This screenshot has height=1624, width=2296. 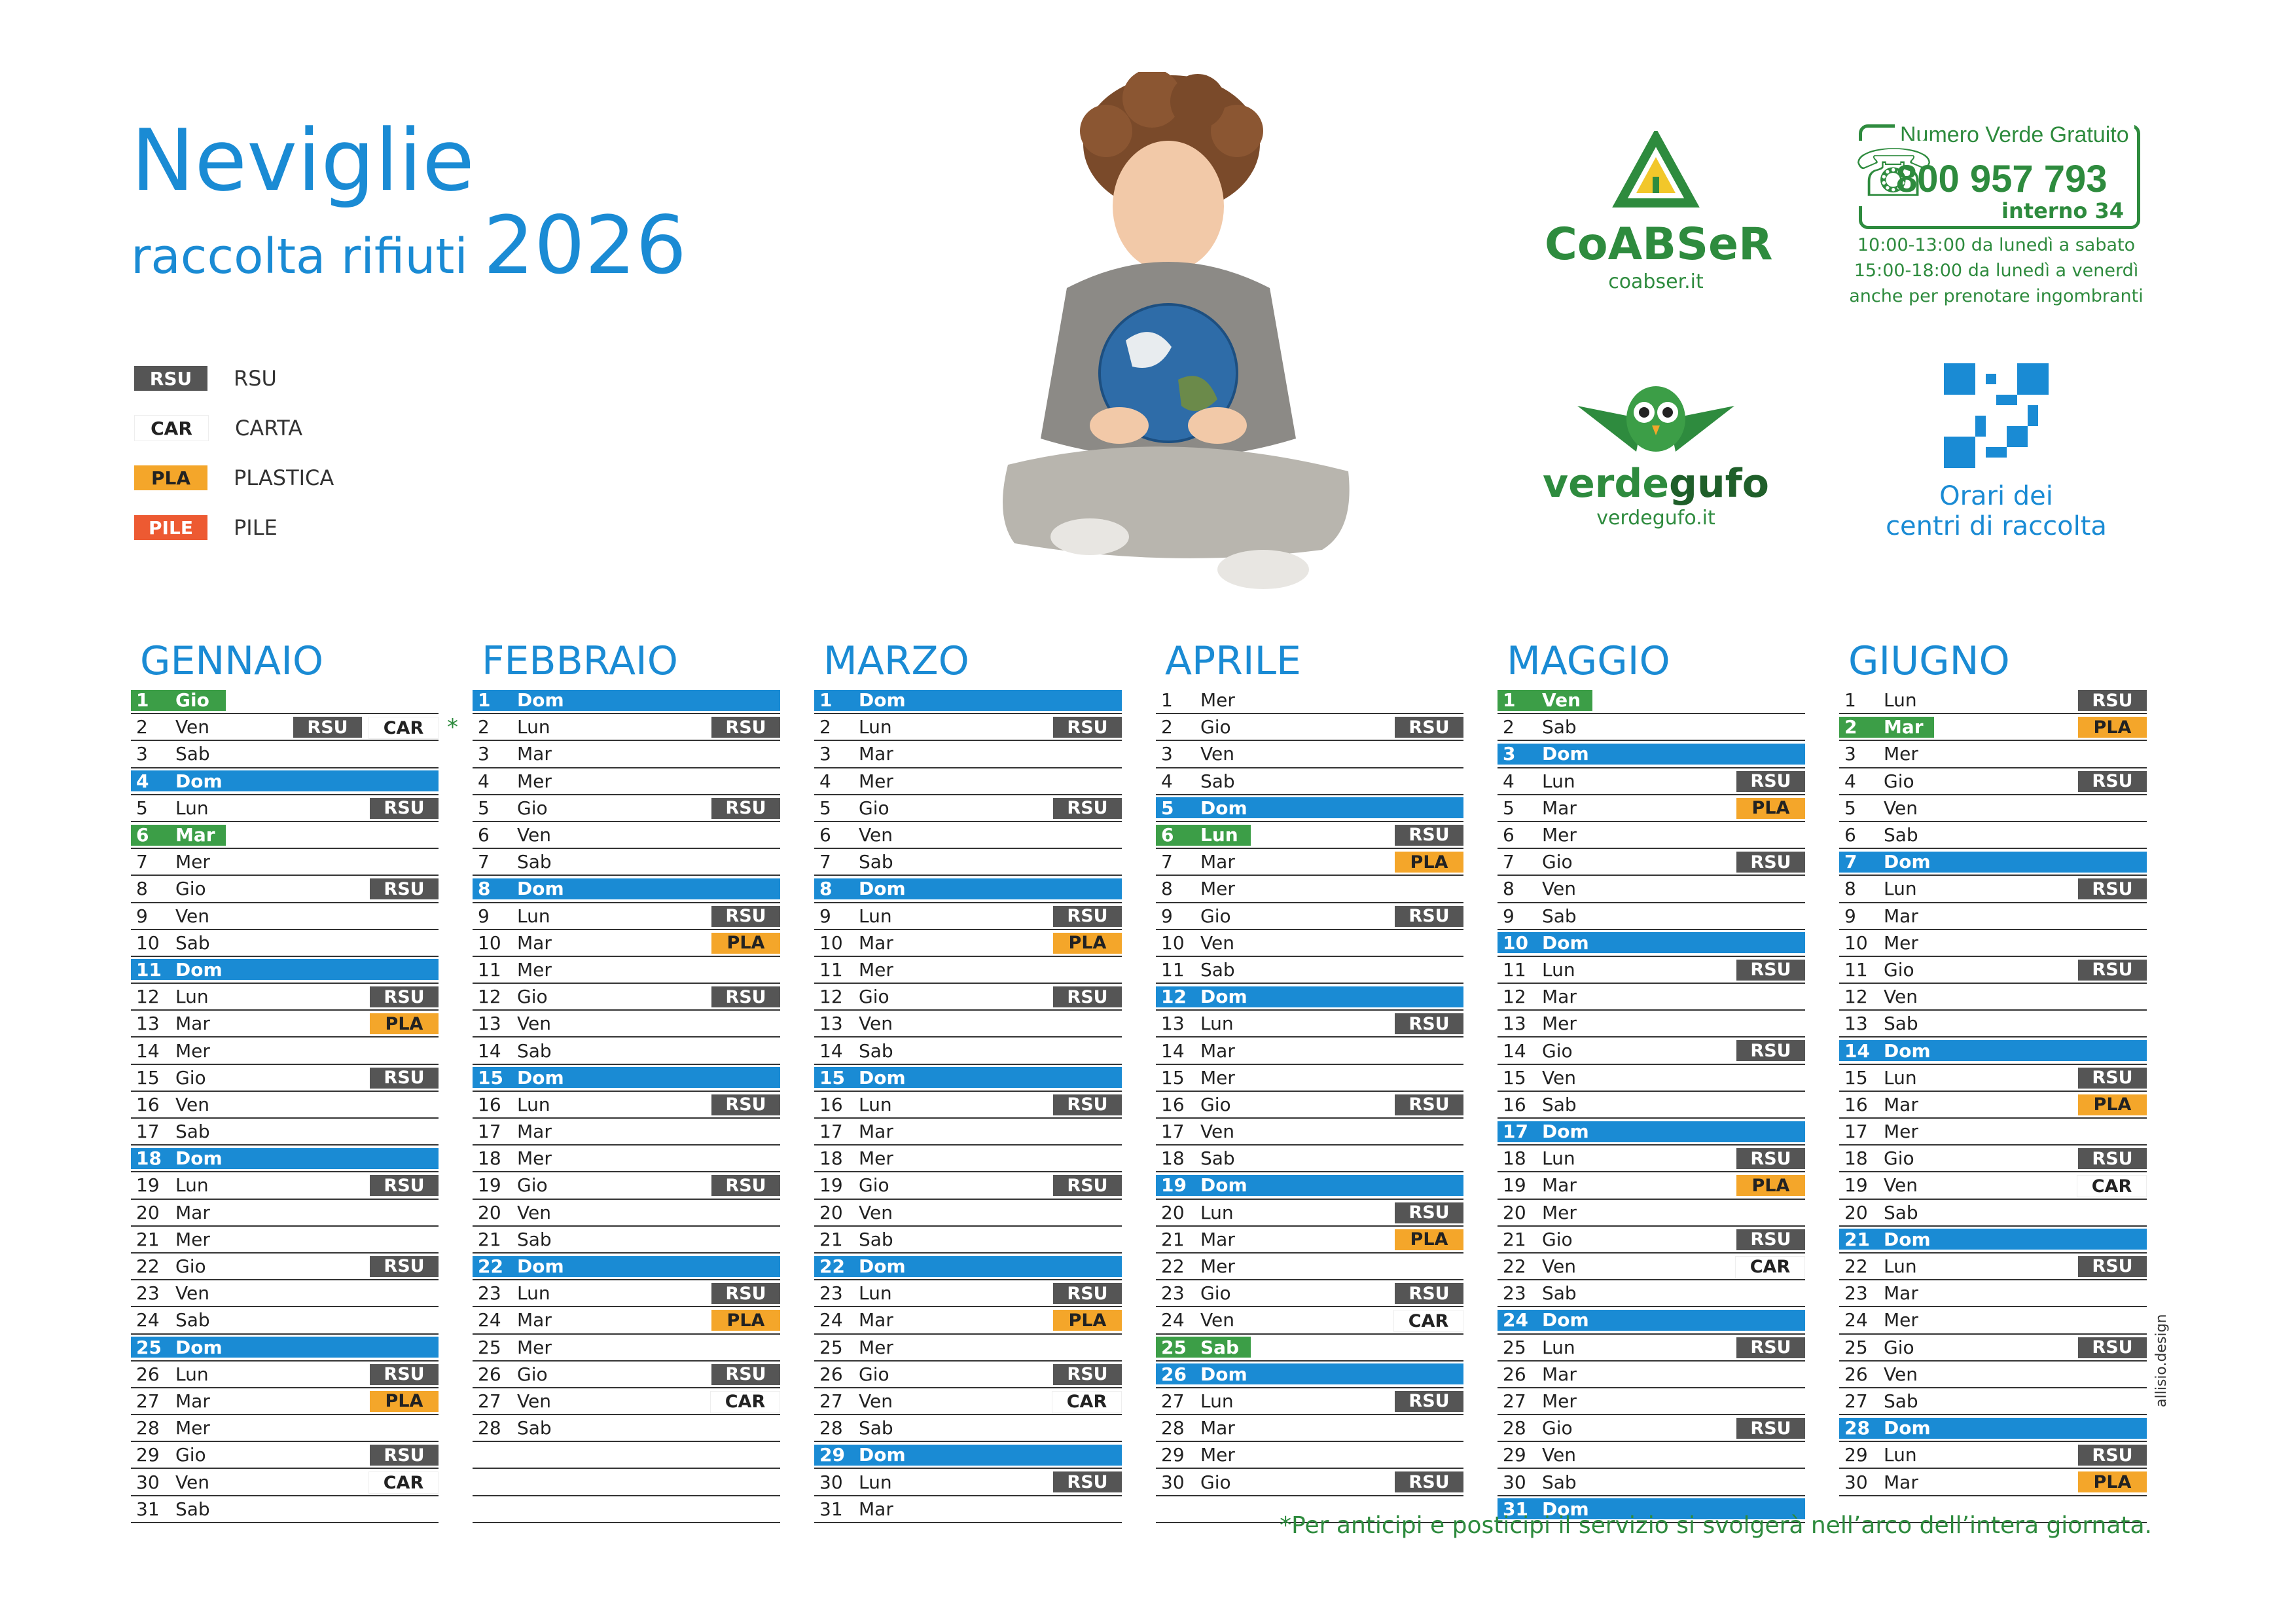 What do you see at coordinates (1656, 281) in the screenshot?
I see `coabser-site: coabser.it` at bounding box center [1656, 281].